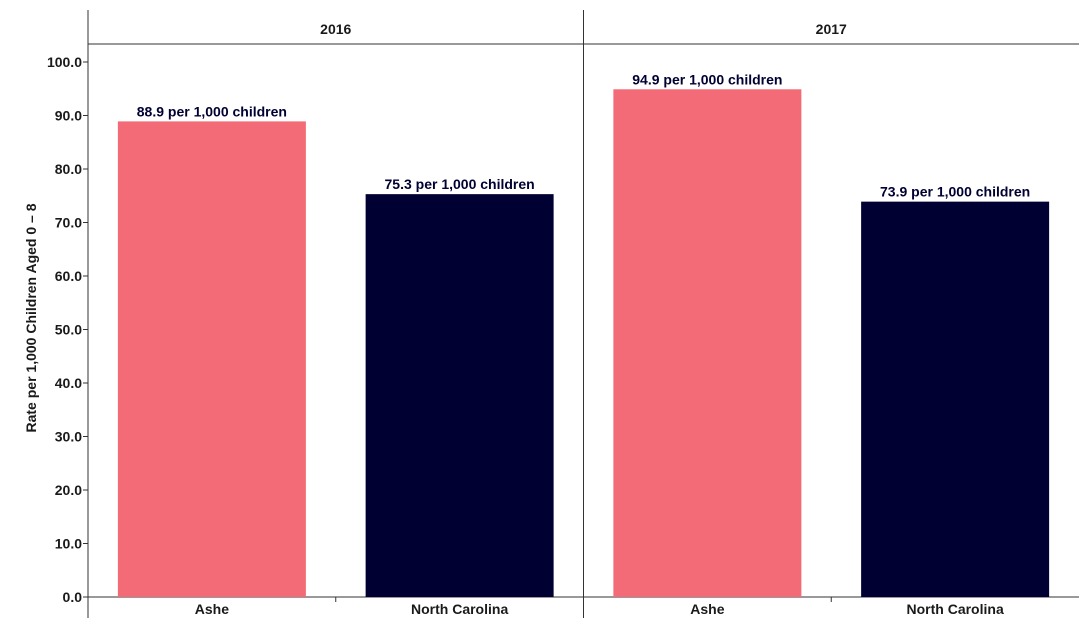 Image resolution: width=1079 pixels, height=618 pixels. I want to click on y-tick-label: 80.0, so click(68, 169).